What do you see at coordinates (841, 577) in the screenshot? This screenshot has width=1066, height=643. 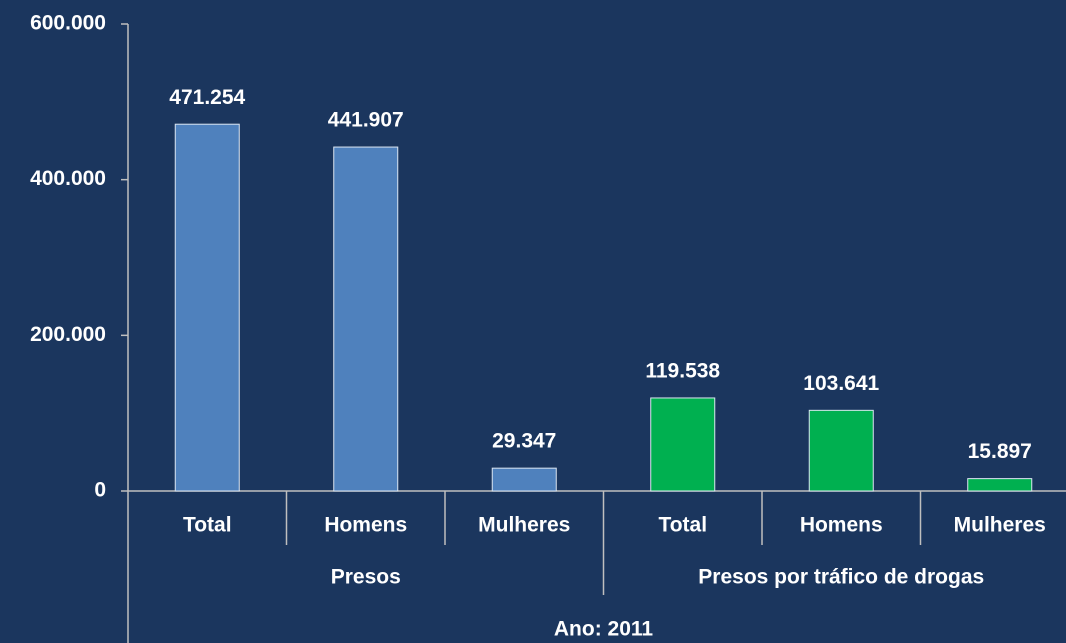 I see `group-label: Presos por tráfico de drogas` at bounding box center [841, 577].